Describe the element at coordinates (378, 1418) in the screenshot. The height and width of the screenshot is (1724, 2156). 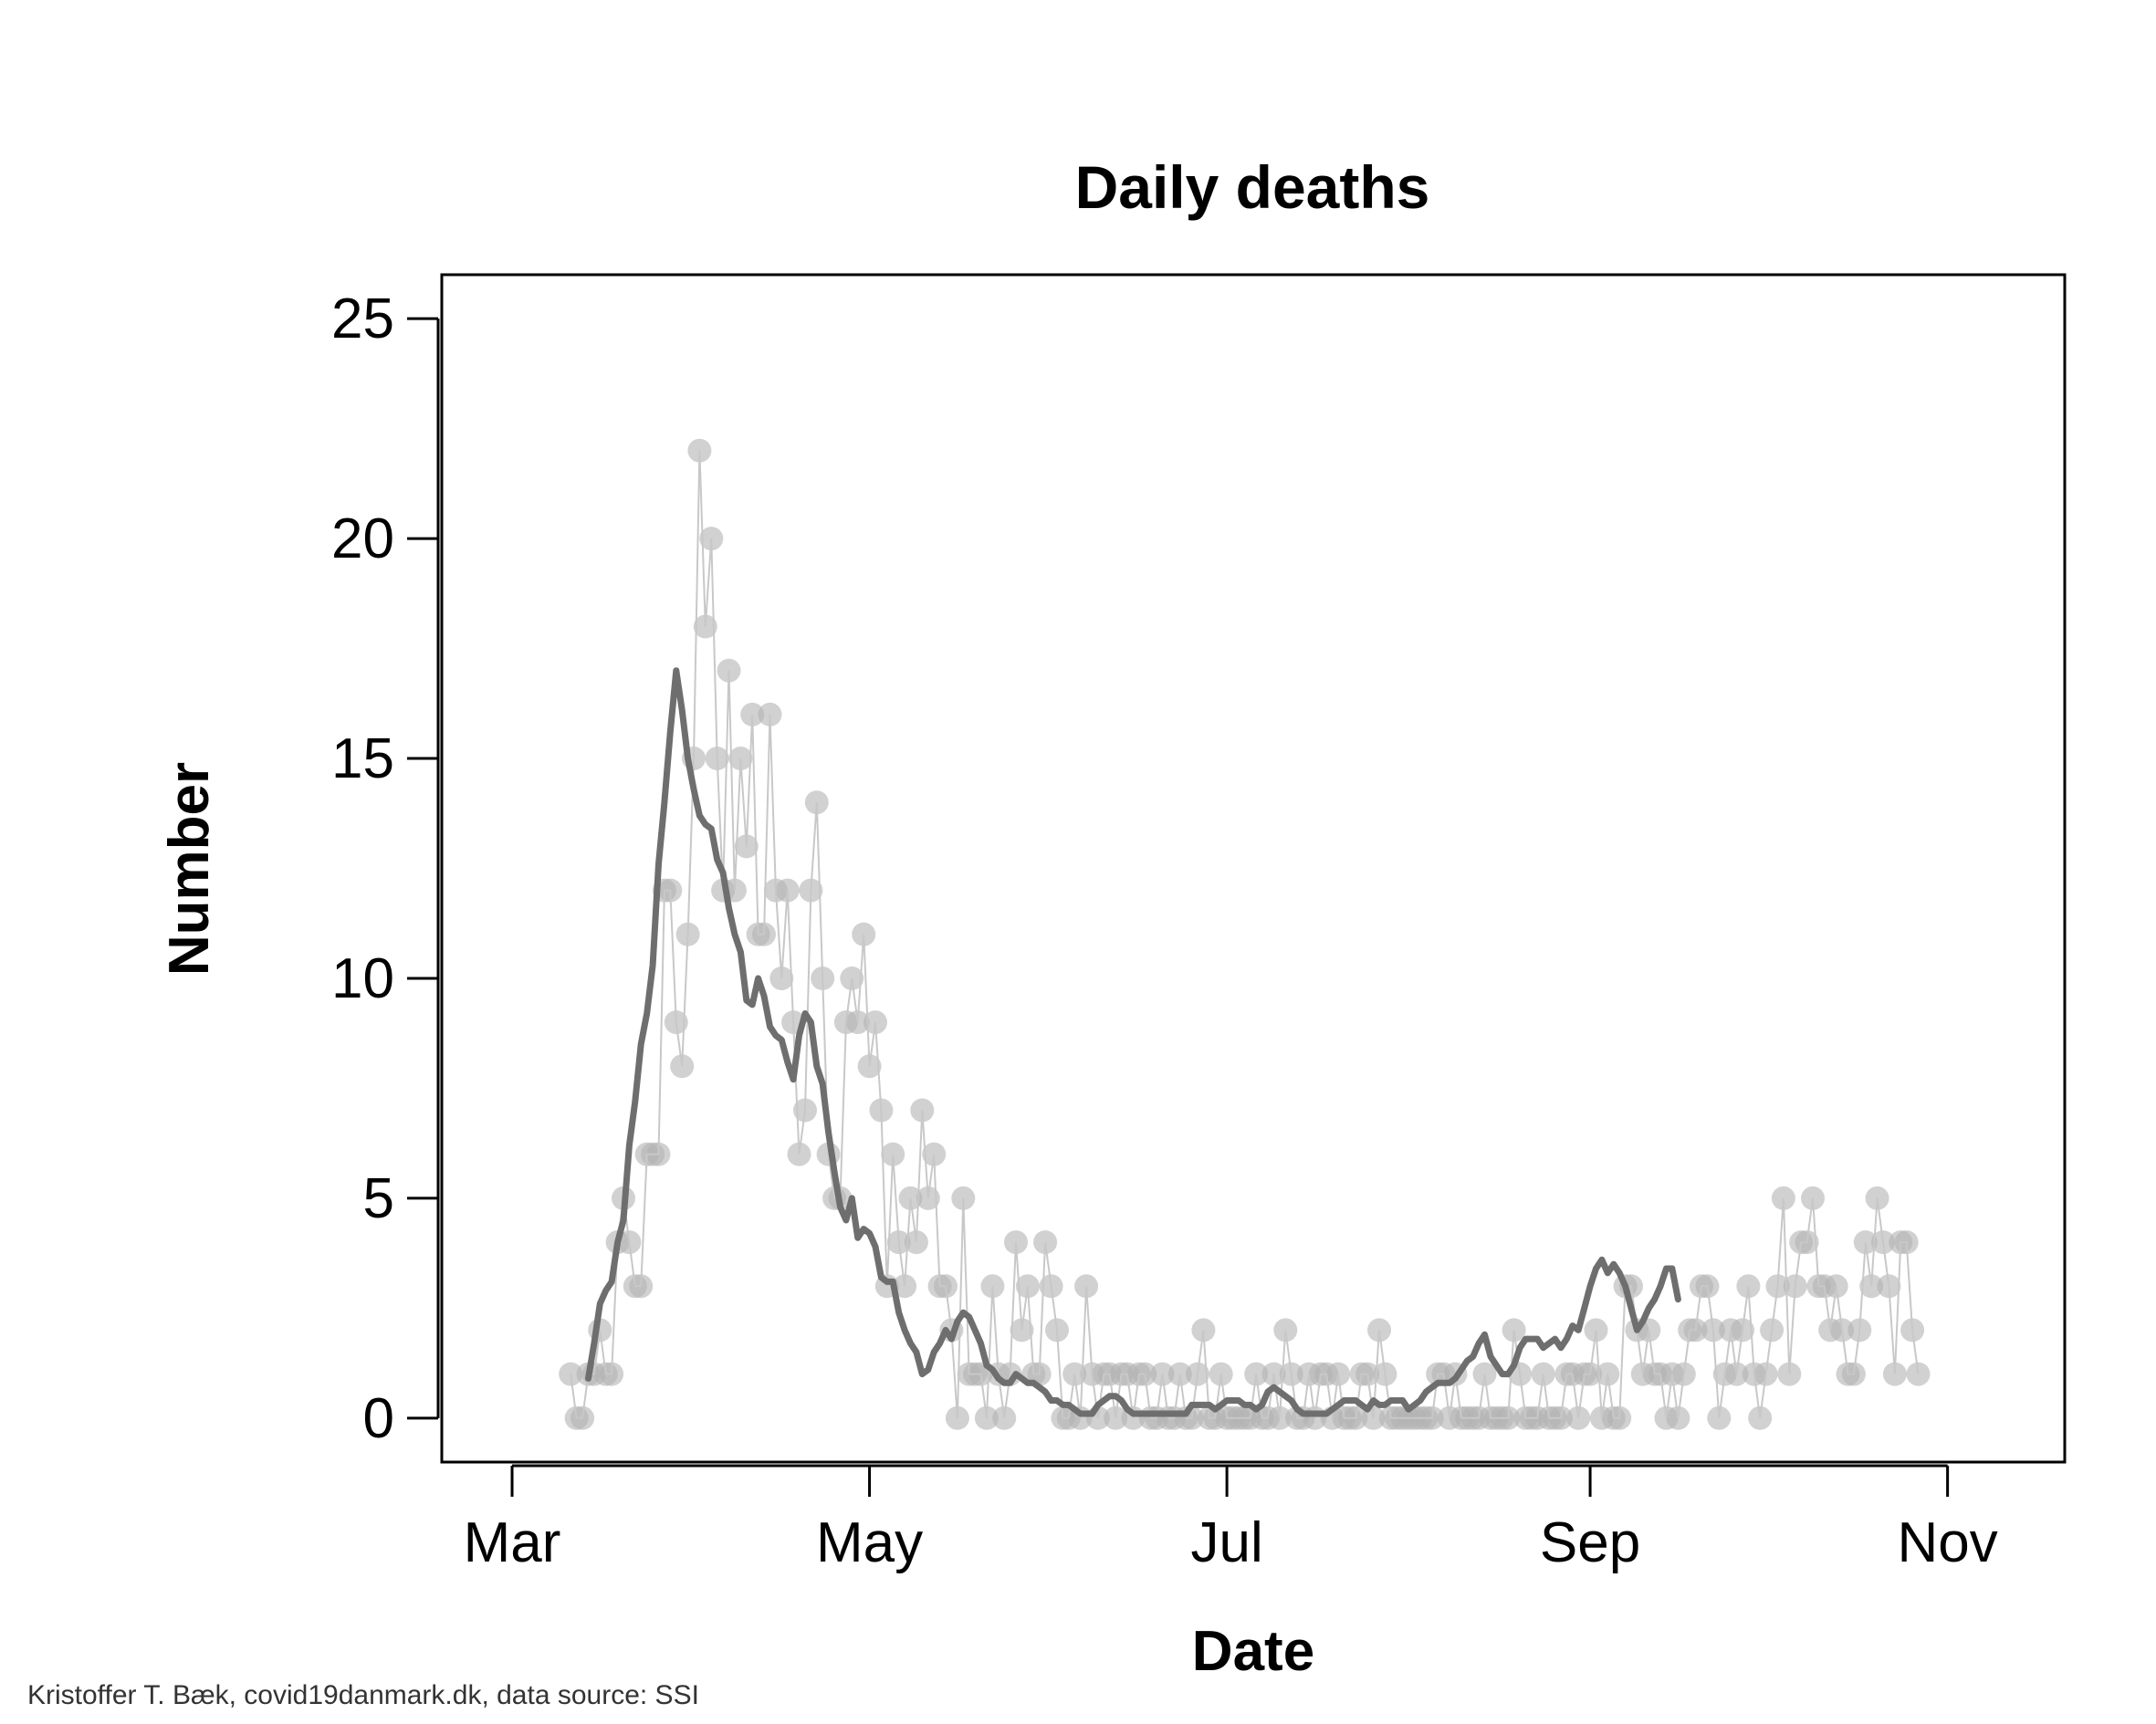
I see `y-tick-label: 0` at that location.